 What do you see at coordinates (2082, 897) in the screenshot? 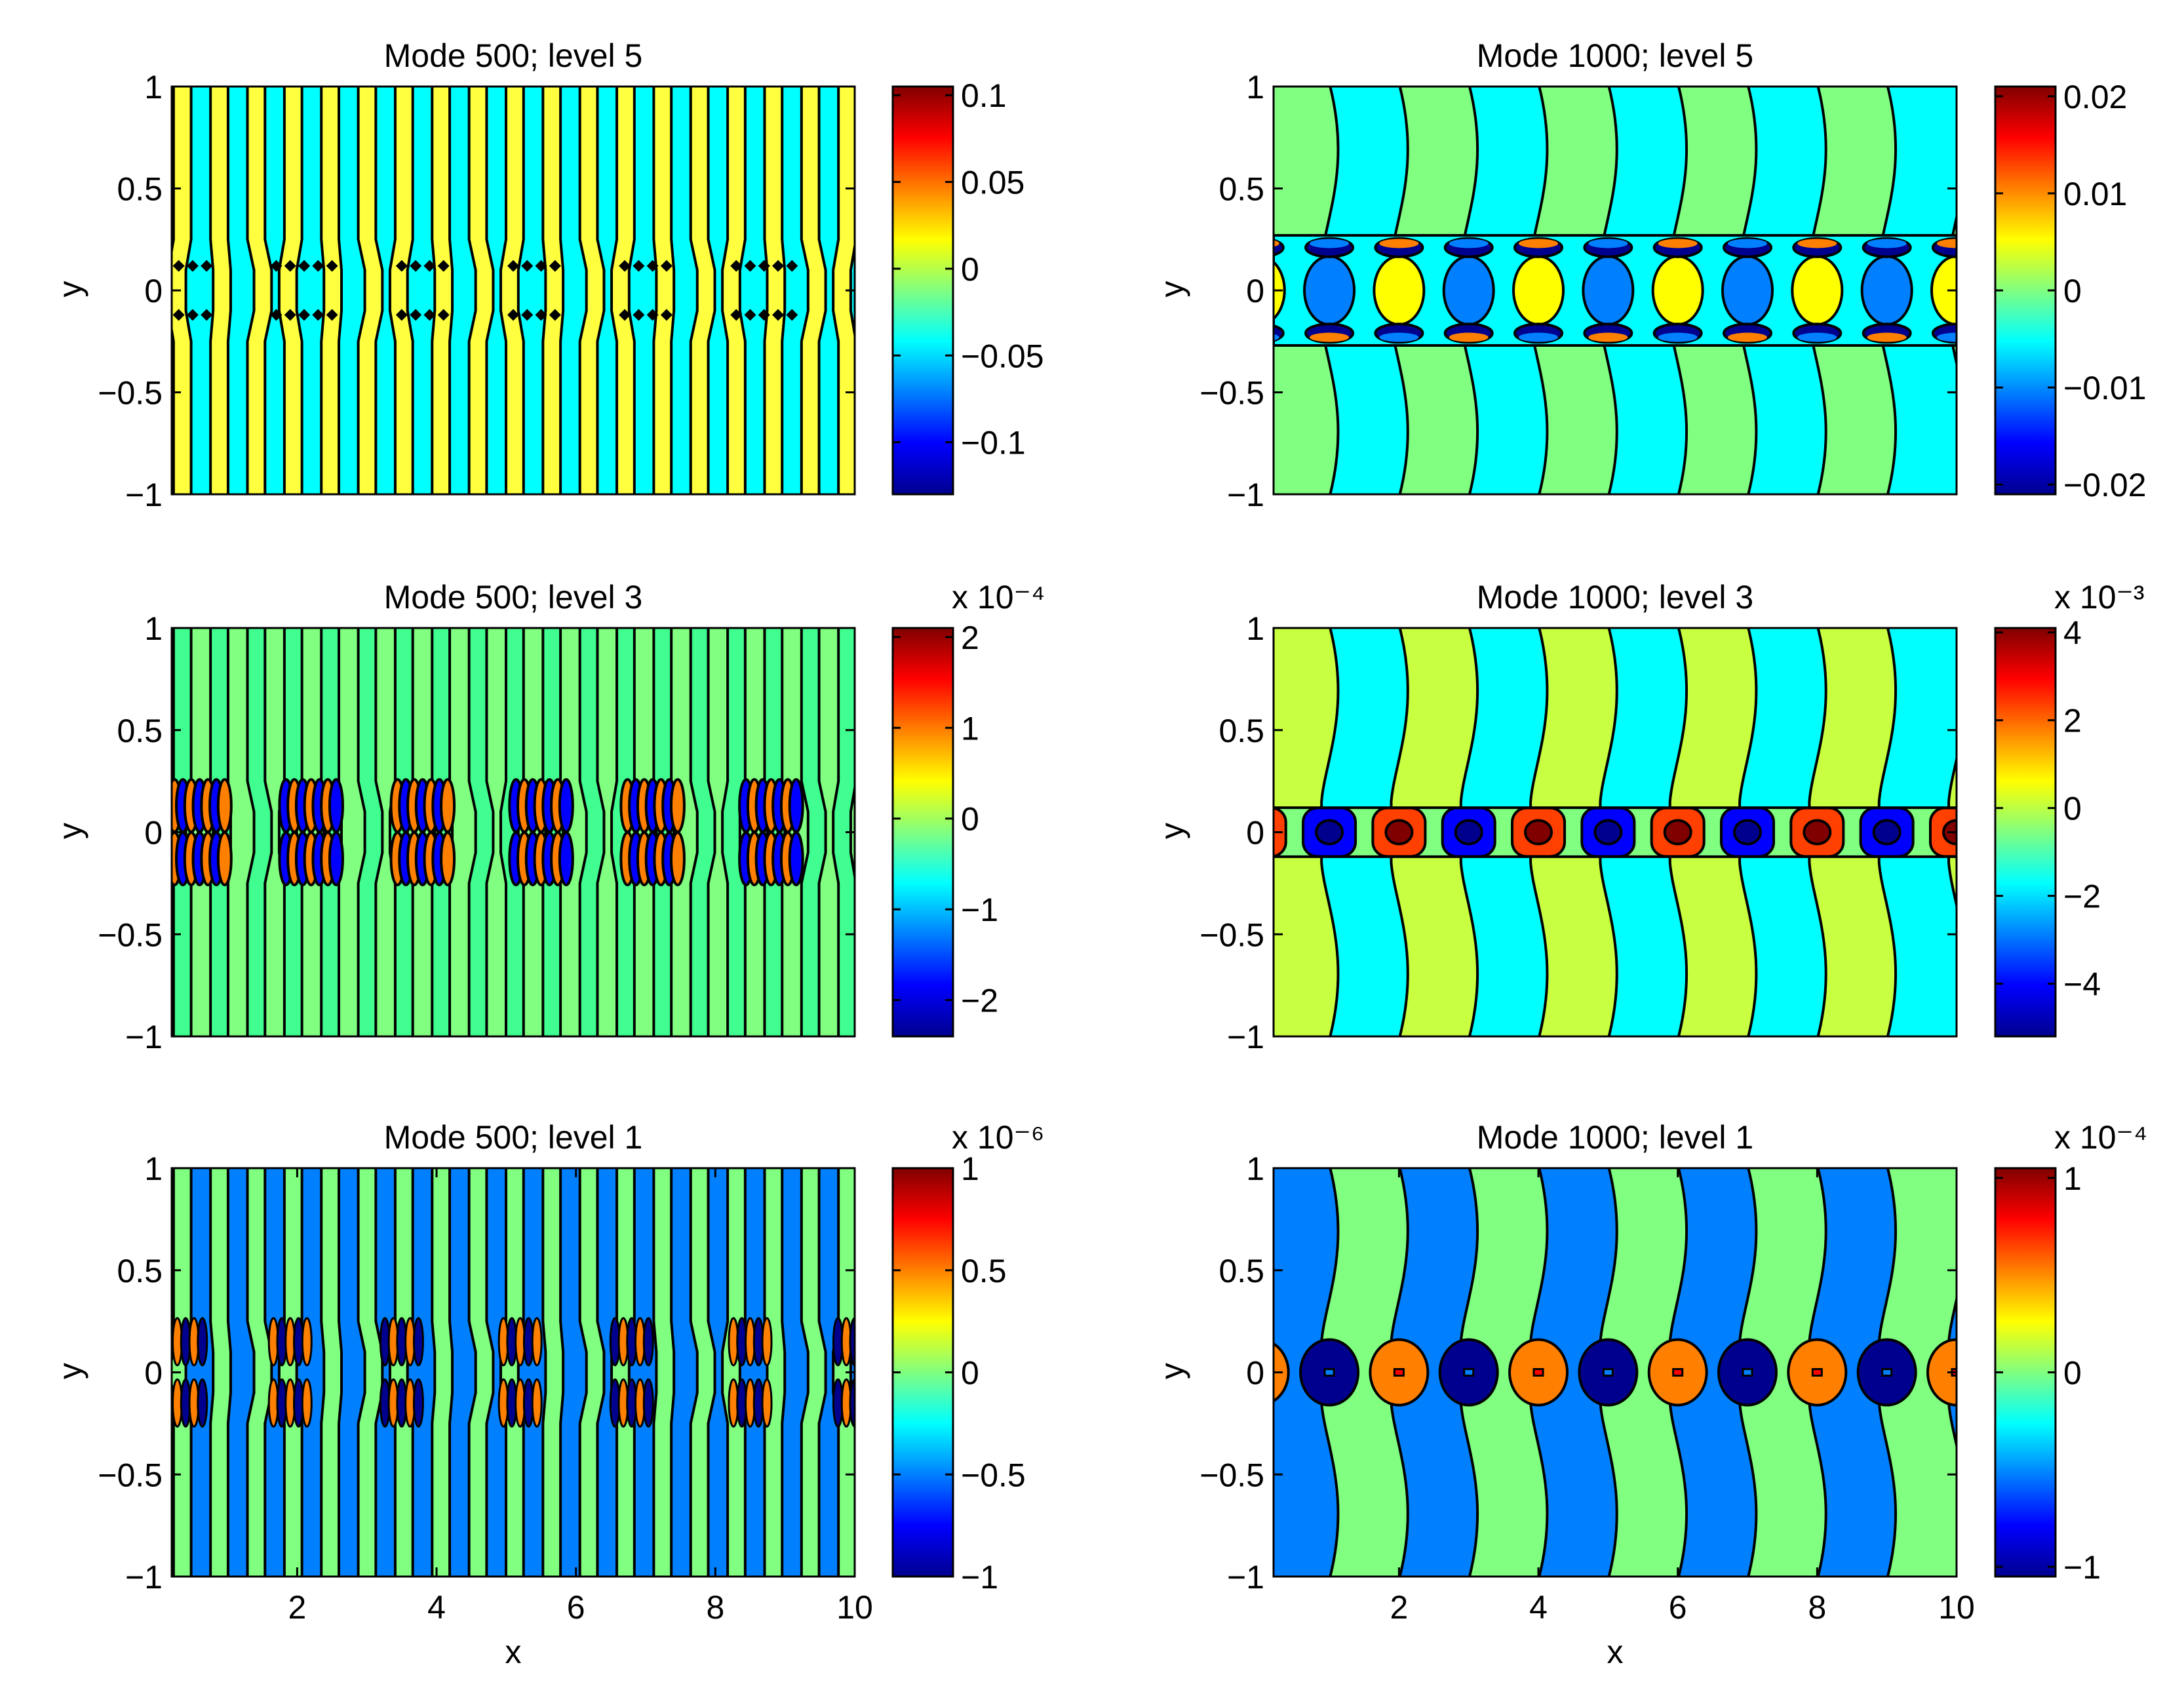
I see `colorbar-tick-label: −2` at bounding box center [2082, 897].